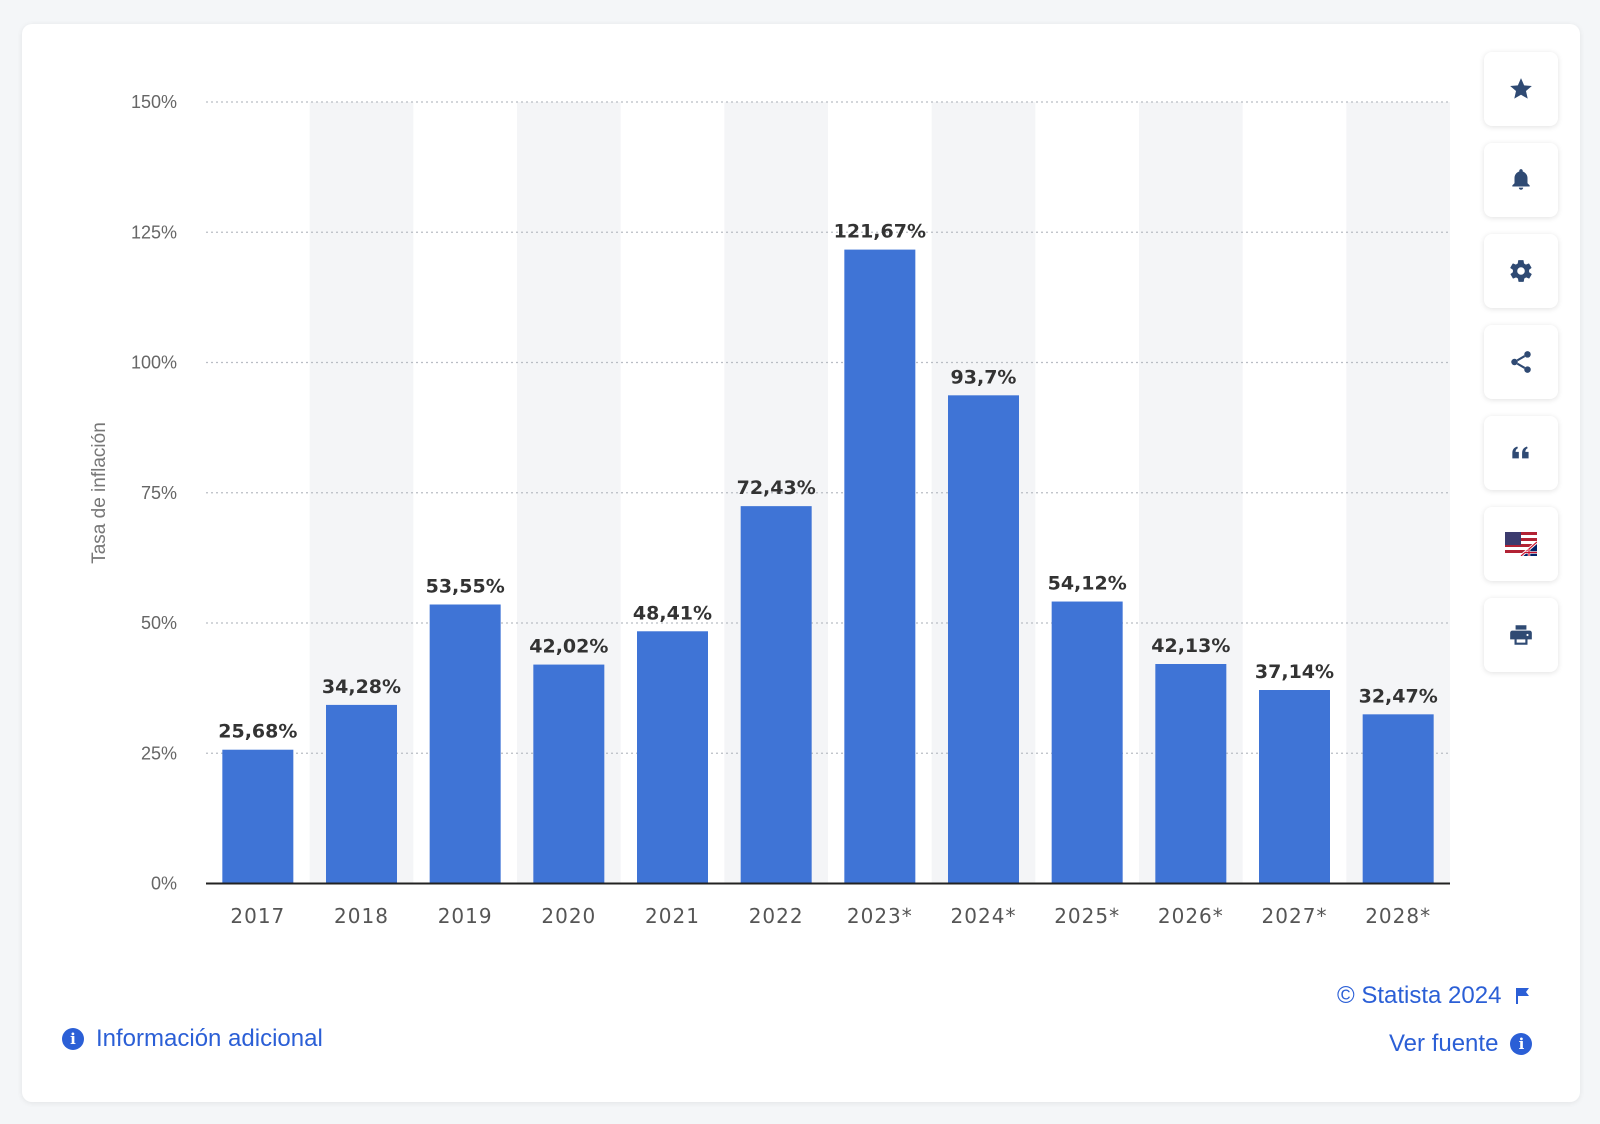 This screenshot has height=1124, width=1600. What do you see at coordinates (1191, 916) in the screenshot?
I see `x-tick-label: 2026*` at bounding box center [1191, 916].